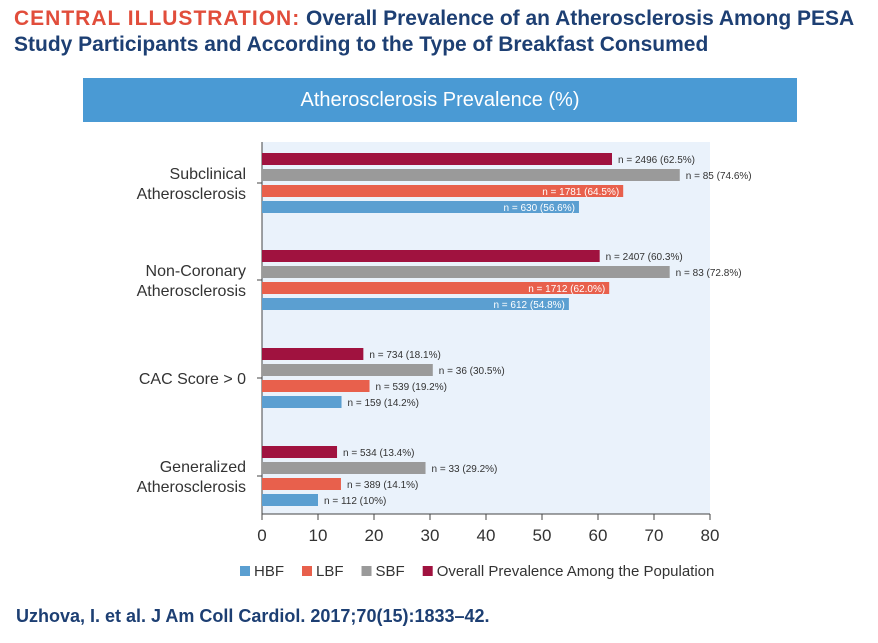  I want to click on legend-label: LBF, so click(330, 571).